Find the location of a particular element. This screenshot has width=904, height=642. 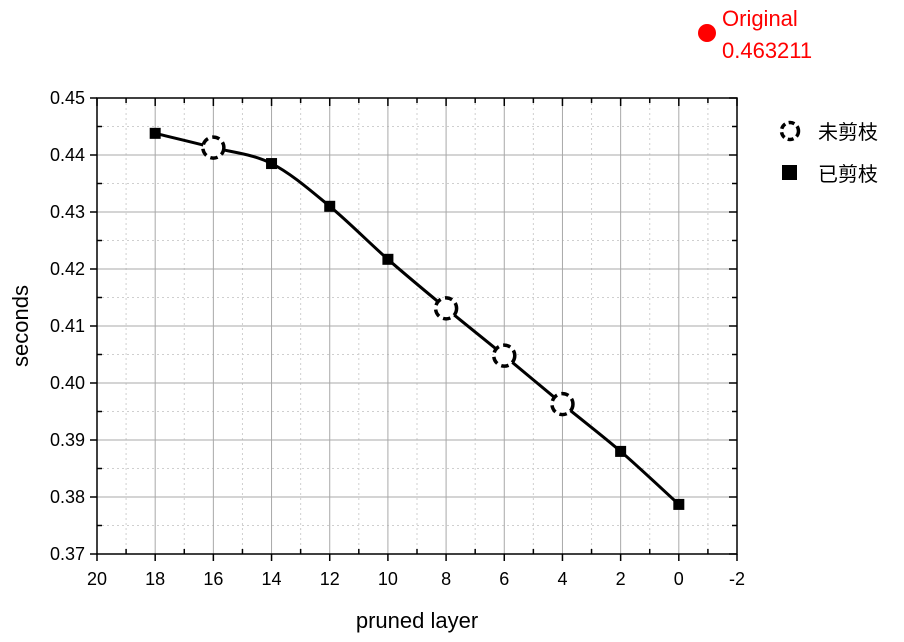

reference-value: 0.463211 is located at coordinates (767, 50).